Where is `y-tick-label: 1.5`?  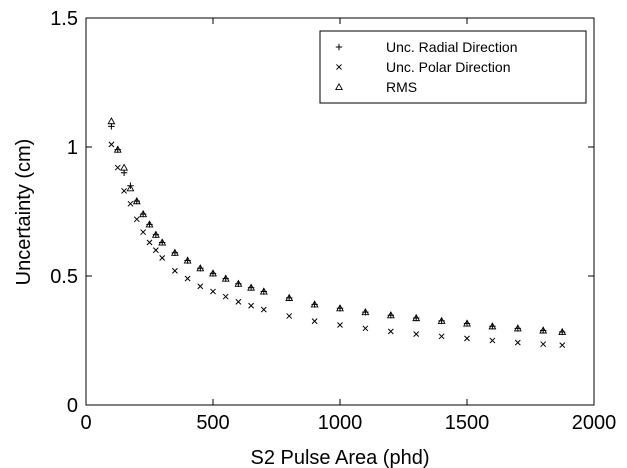 y-tick-label: 1.5 is located at coordinates (64, 19).